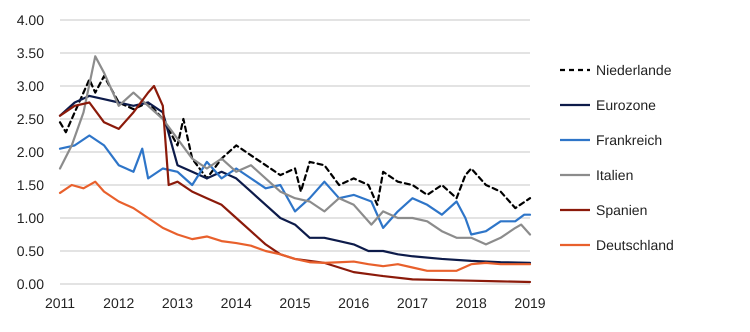 The width and height of the screenshot is (750, 332). Describe the element at coordinates (354, 303) in the screenshot. I see `x-tick-label: 2016` at that location.